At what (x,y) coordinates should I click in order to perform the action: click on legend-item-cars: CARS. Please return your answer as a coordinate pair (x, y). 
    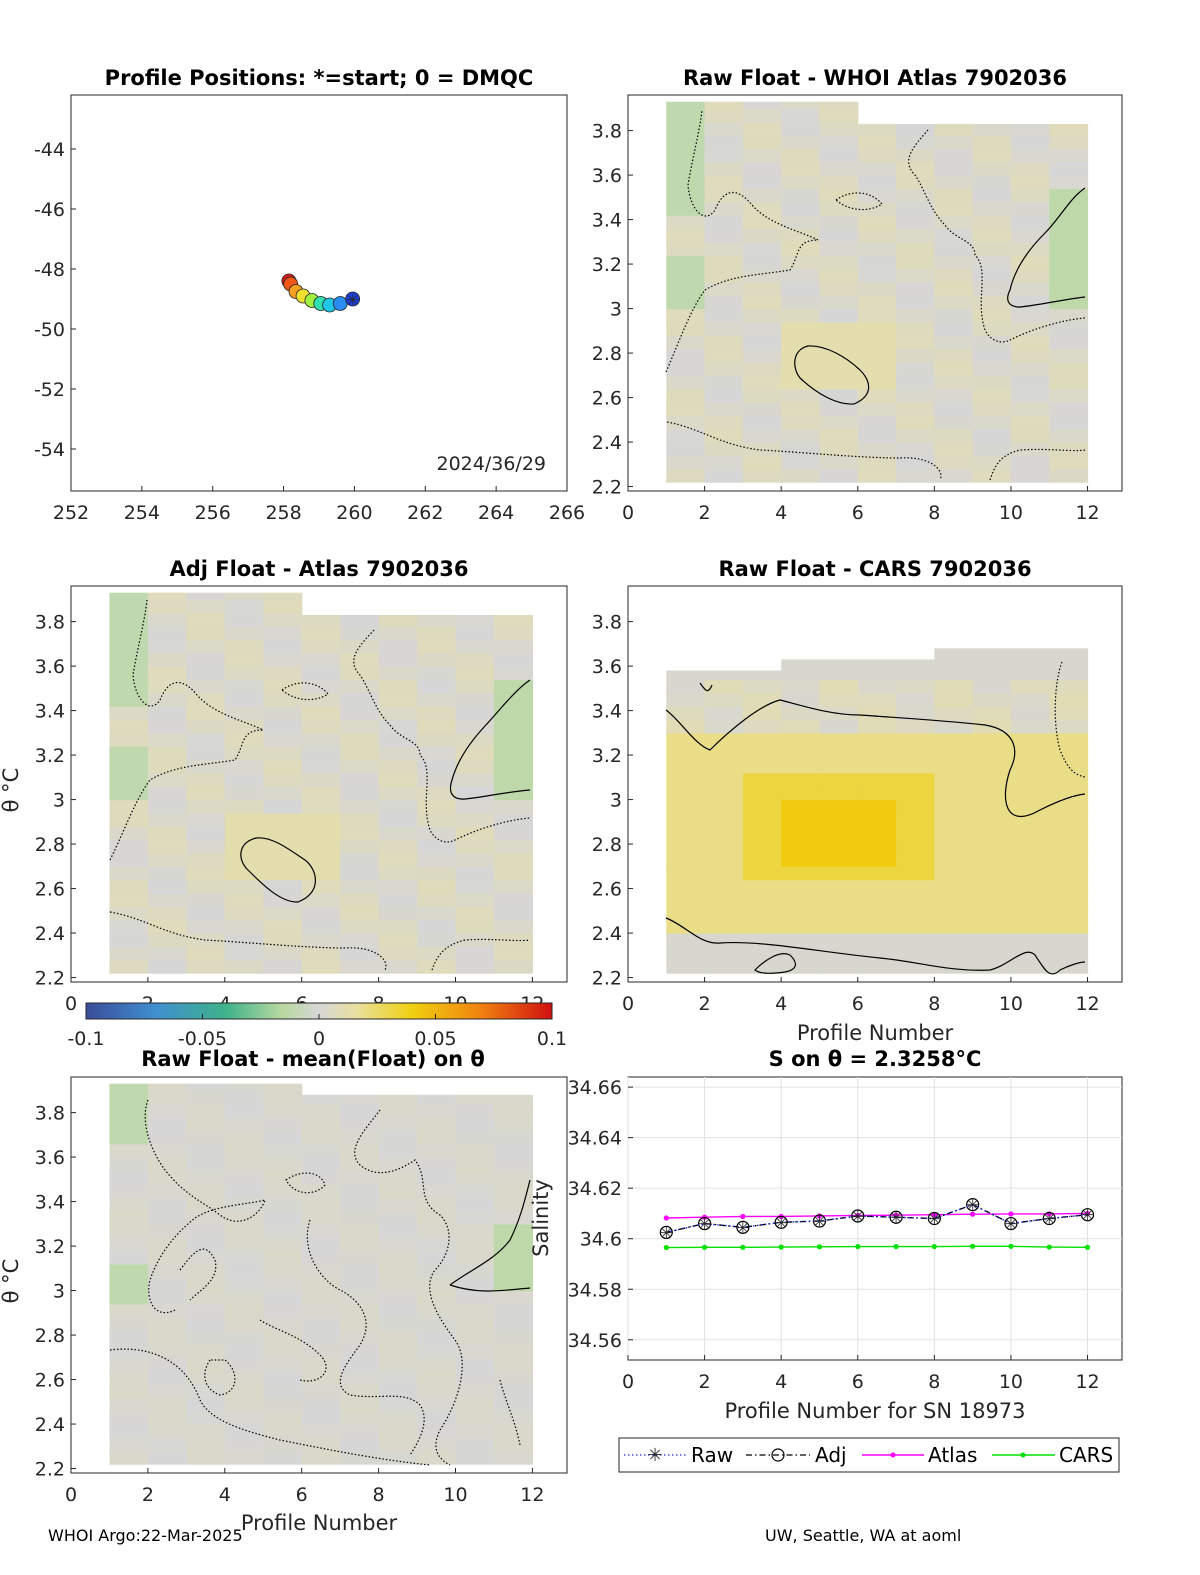
    Looking at the image, I should click on (1052, 1455).